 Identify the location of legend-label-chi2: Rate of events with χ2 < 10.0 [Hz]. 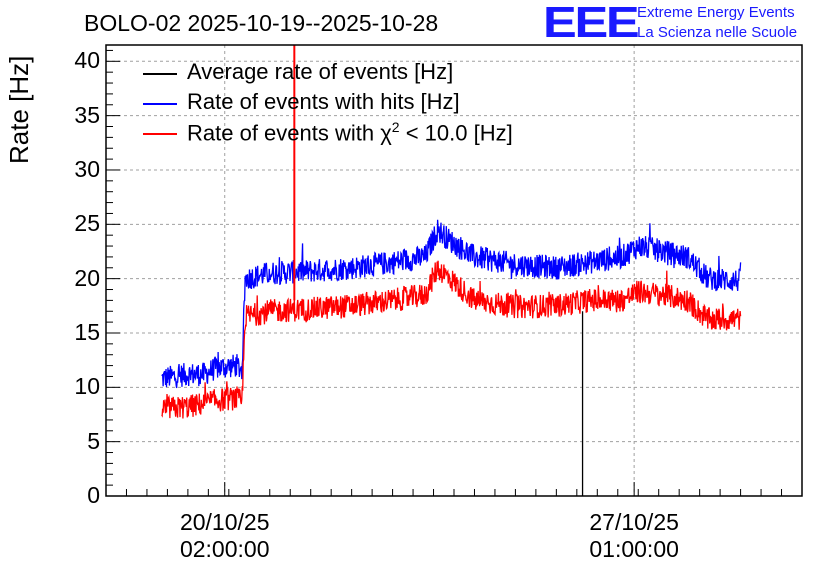
(350, 132).